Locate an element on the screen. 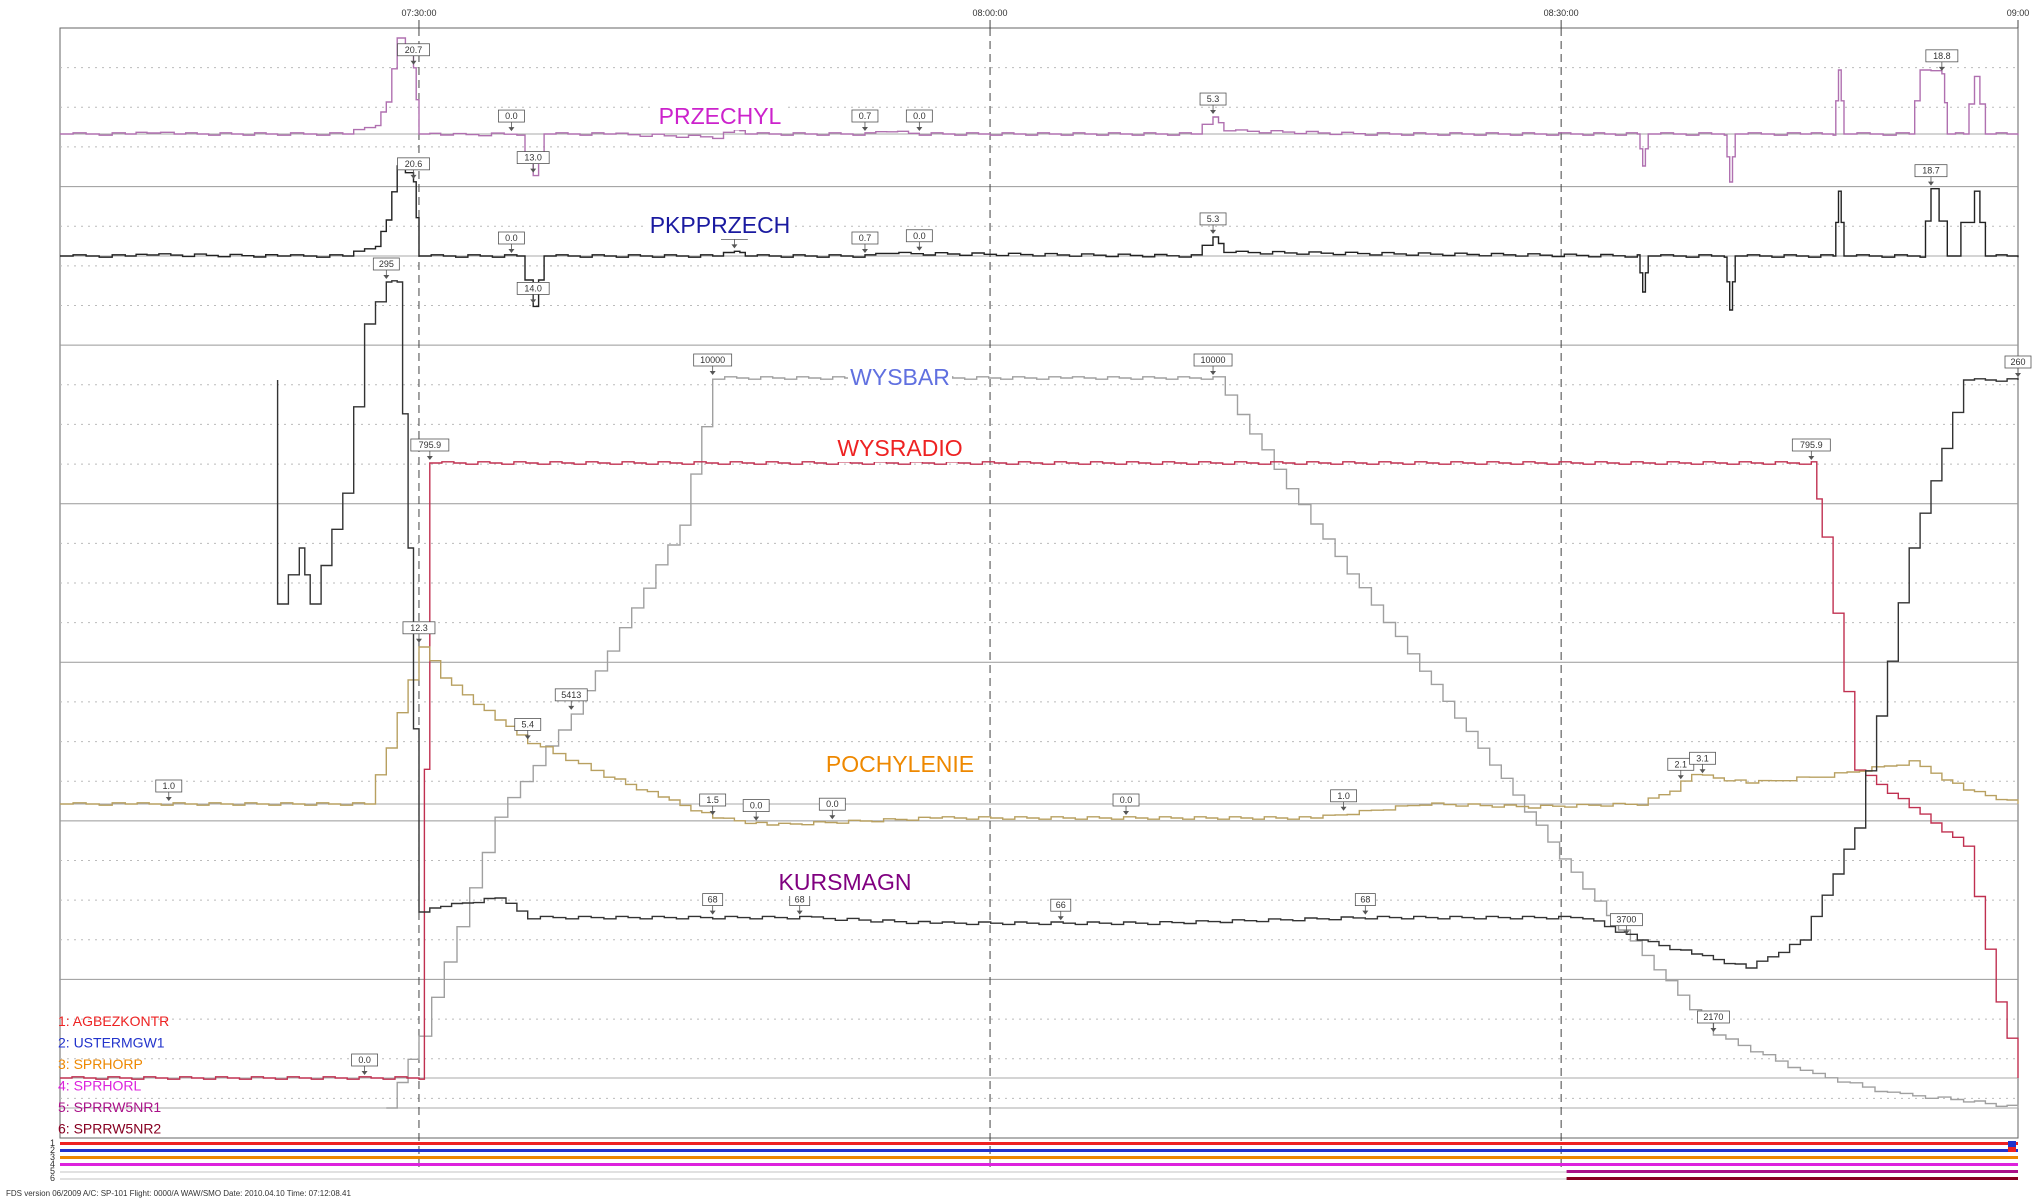 The image size is (2040, 1202). value-label: 795.9 is located at coordinates (430, 449).